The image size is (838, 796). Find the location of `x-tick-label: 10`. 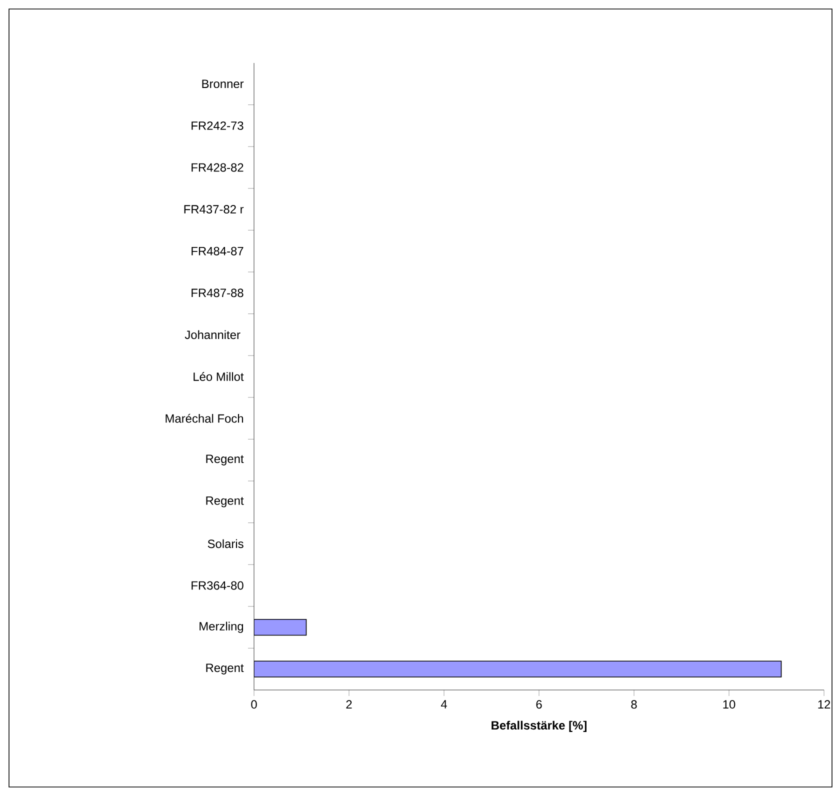

x-tick-label: 10 is located at coordinates (729, 704).